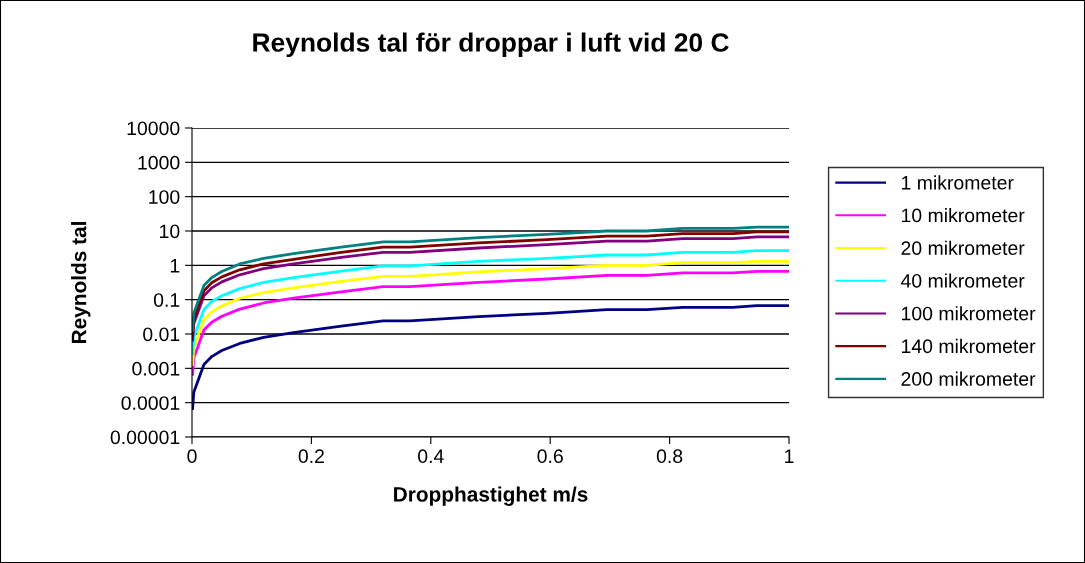 This screenshot has width=1085, height=563. I want to click on x-tick-label: 0.6, so click(550, 456).